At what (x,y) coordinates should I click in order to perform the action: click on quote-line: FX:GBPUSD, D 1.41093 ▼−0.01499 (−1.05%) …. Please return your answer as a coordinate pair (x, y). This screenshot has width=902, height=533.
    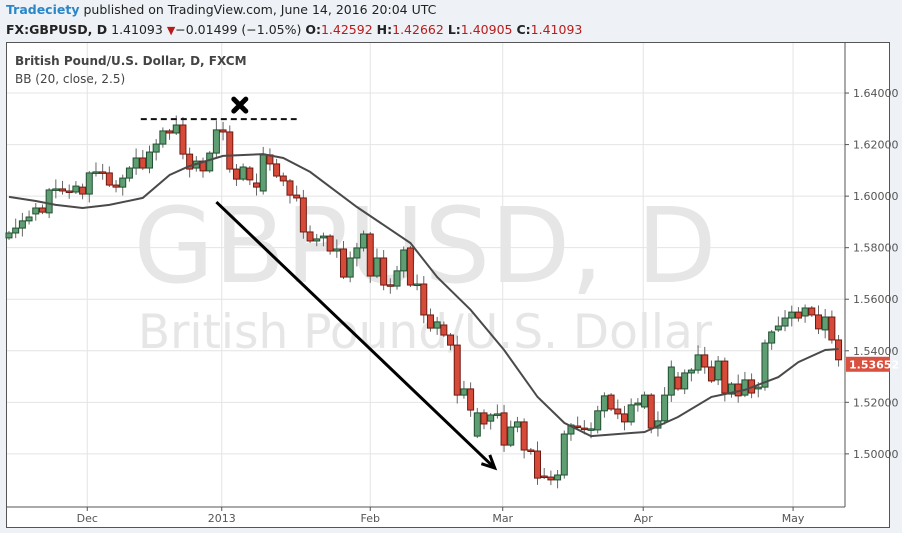
    Looking at the image, I should click on (294, 29).